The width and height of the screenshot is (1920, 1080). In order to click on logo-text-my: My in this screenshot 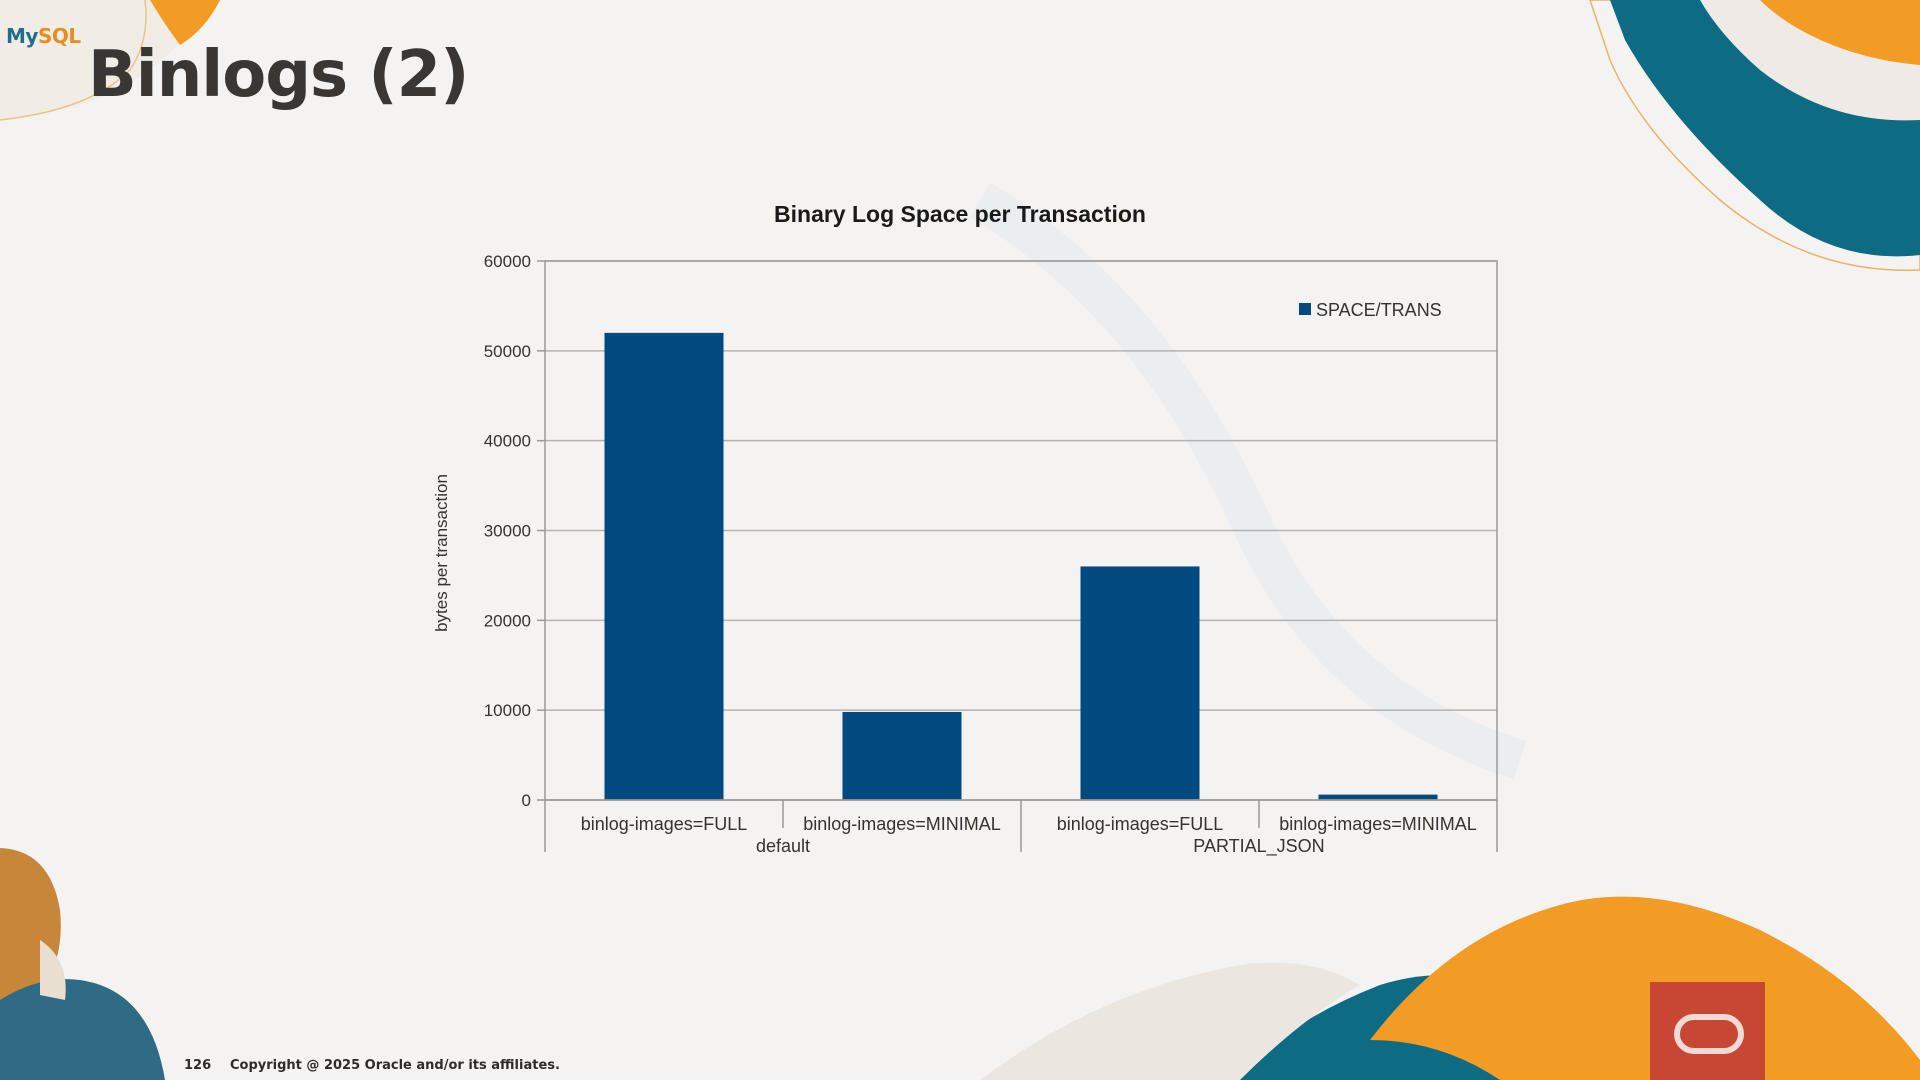, I will do `click(22, 36)`.